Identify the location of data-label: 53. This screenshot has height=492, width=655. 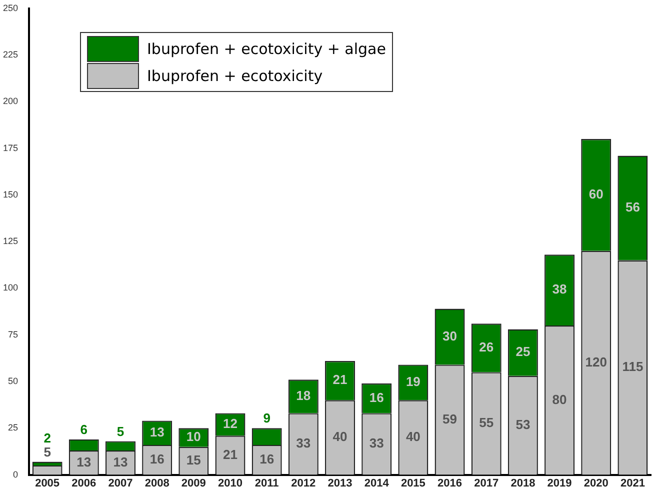
(523, 424).